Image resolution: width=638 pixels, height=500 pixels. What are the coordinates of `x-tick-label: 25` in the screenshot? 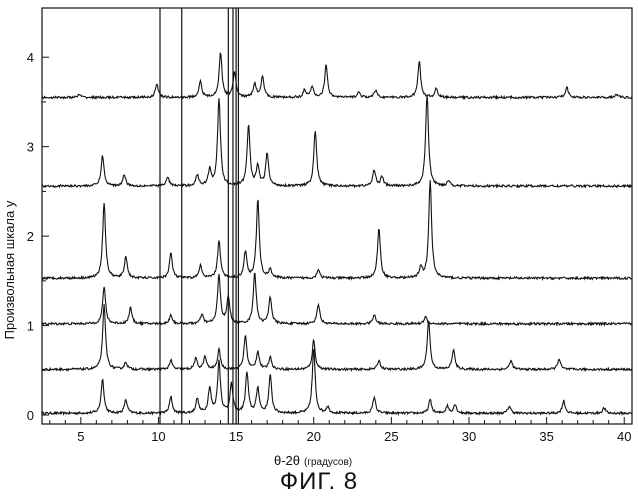 It's located at (391, 436).